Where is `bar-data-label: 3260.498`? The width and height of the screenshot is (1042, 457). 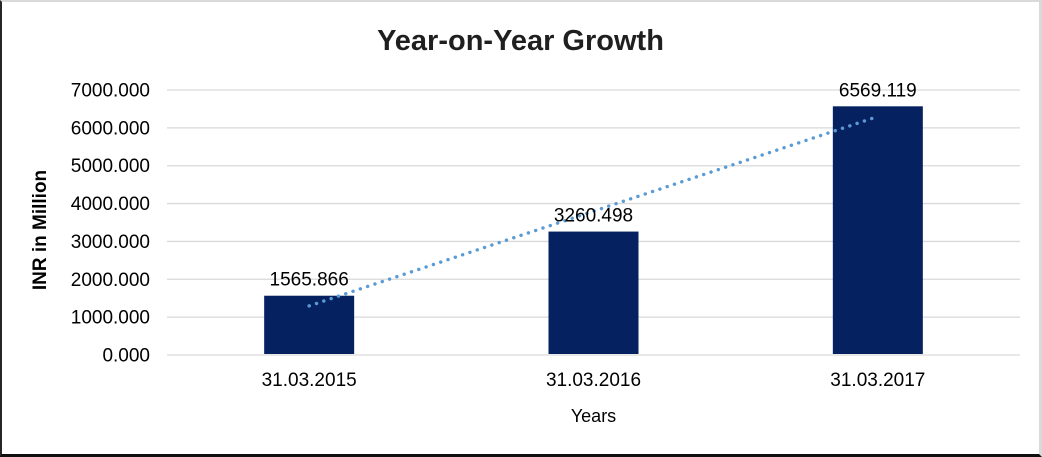
bar-data-label: 3260.498 is located at coordinates (593, 216).